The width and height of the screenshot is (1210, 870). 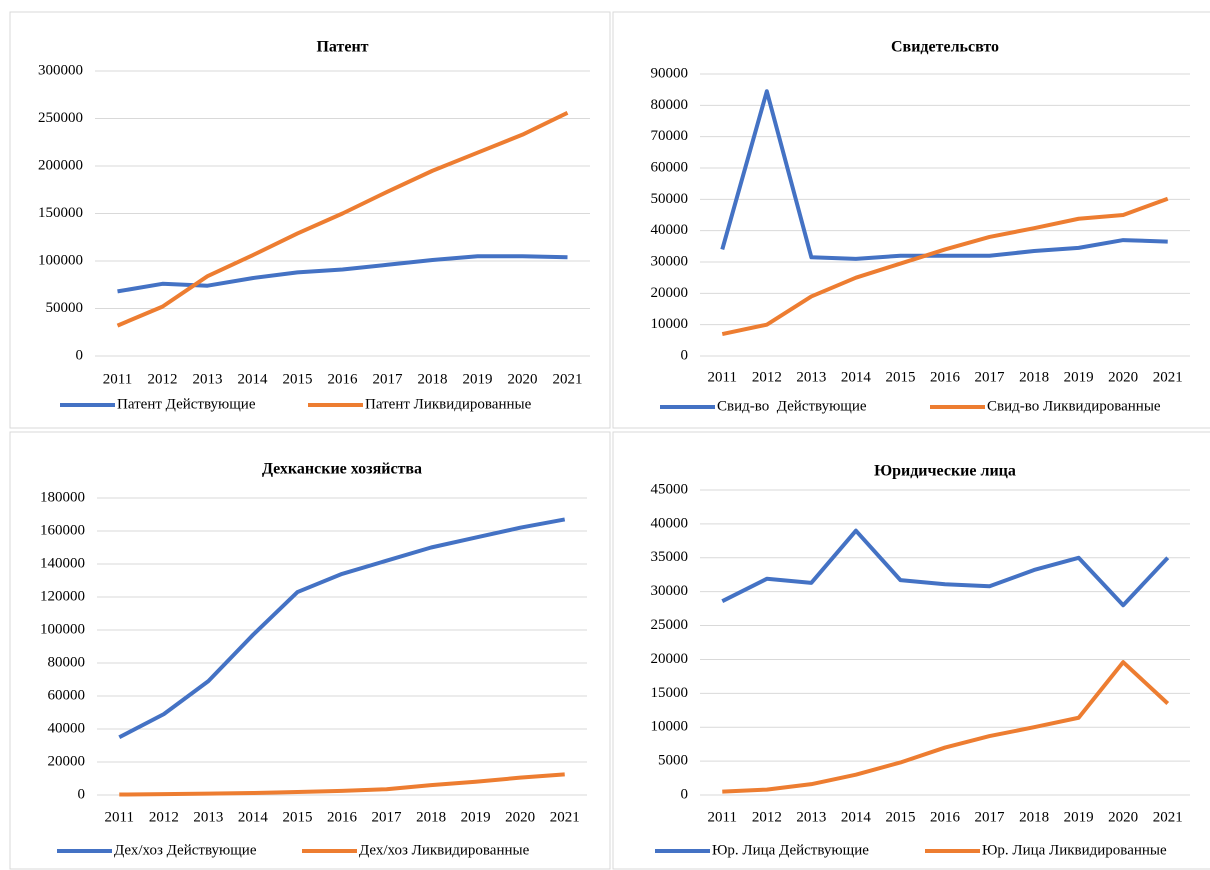 What do you see at coordinates (342, 469) in the screenshot?
I see `chart-title: Дехканские хозяйства` at bounding box center [342, 469].